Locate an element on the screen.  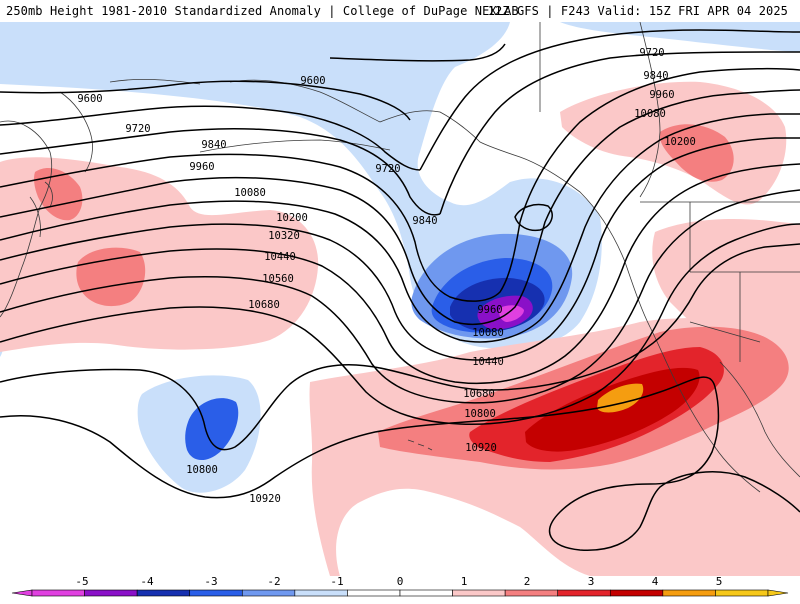
colorbar-label: -3 is located at coordinates (210, 582).